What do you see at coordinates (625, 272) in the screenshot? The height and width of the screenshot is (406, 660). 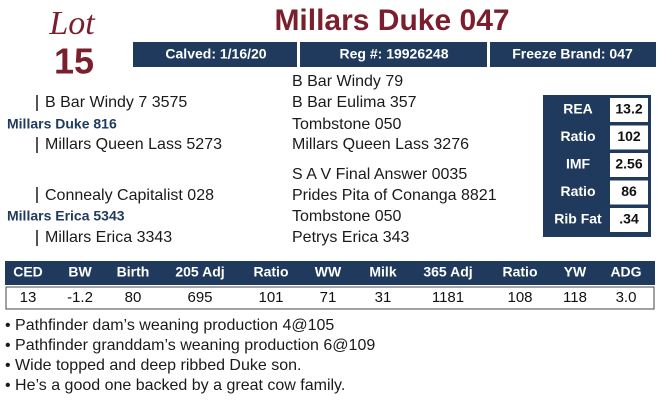 I see `epd-header: ADG` at bounding box center [625, 272].